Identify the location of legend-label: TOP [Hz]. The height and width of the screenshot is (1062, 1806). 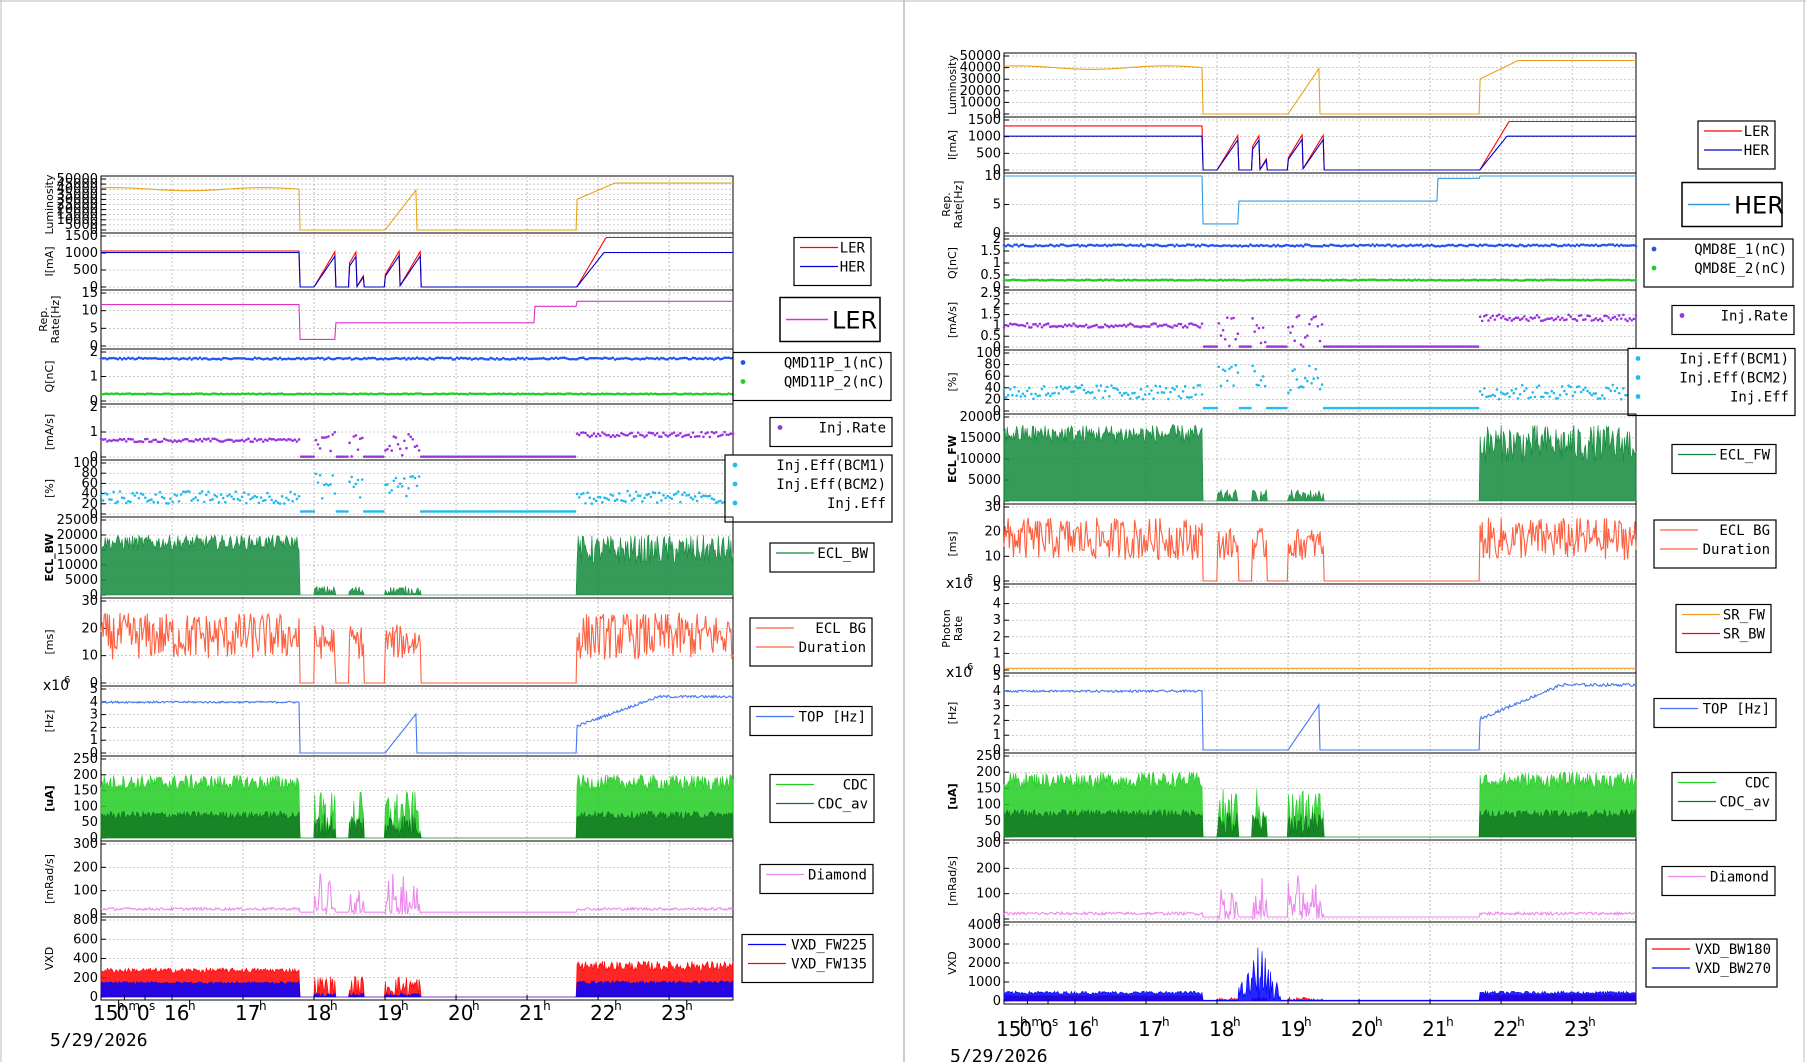
(1736, 710).